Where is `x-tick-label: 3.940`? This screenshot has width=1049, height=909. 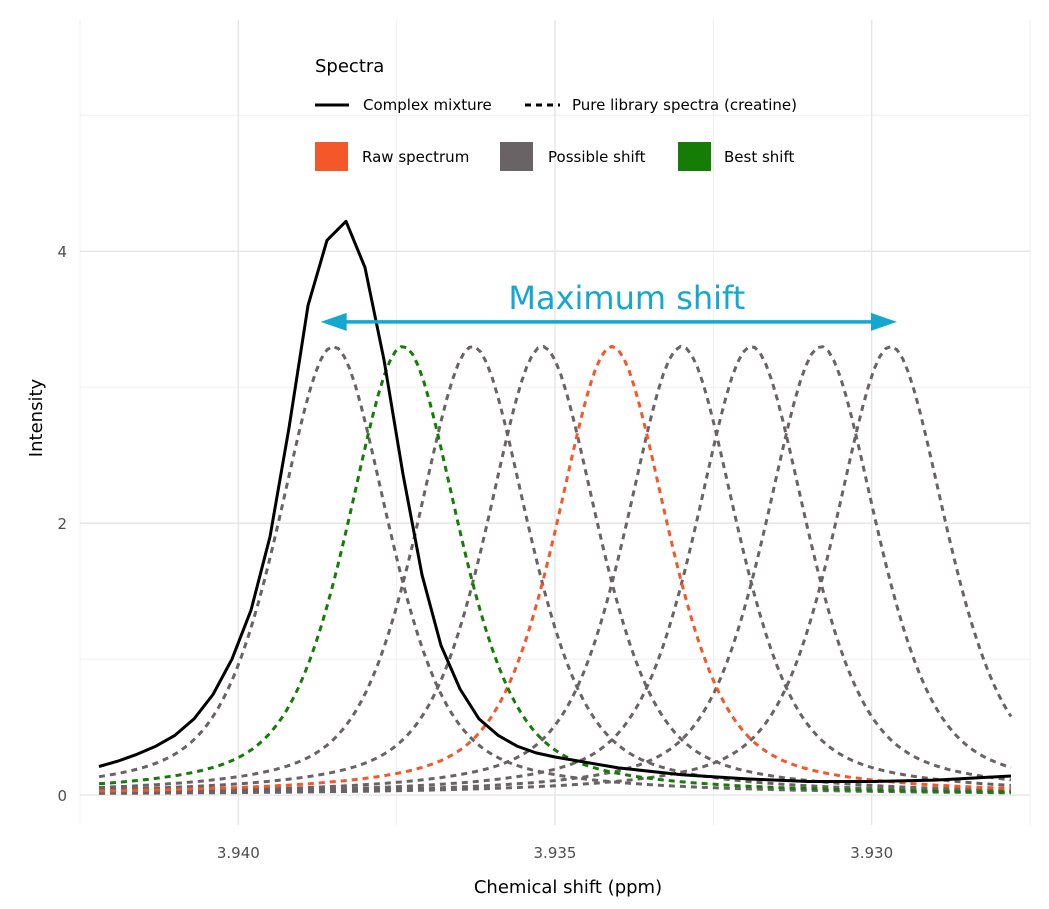 x-tick-label: 3.940 is located at coordinates (238, 853).